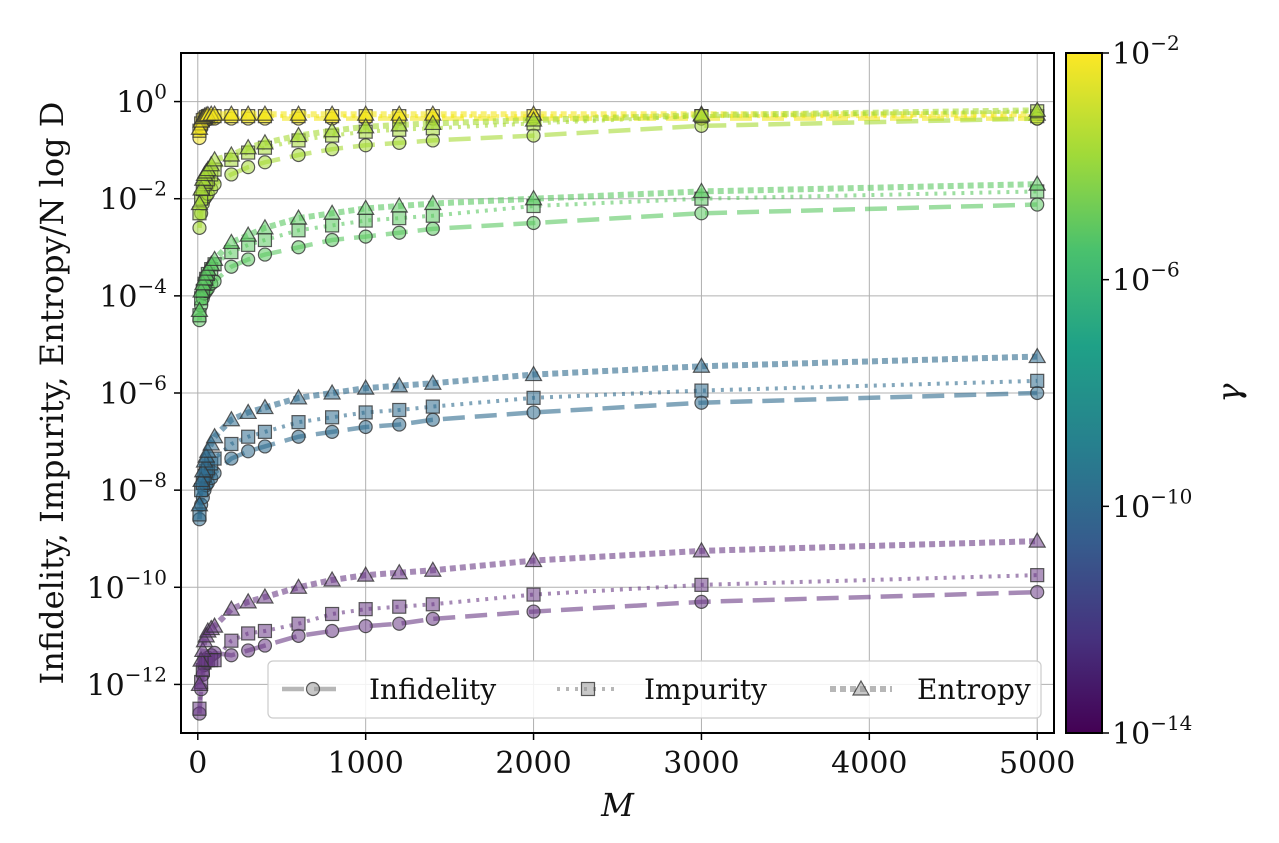  I want to click on x-axis-title: M, so click(617, 805).